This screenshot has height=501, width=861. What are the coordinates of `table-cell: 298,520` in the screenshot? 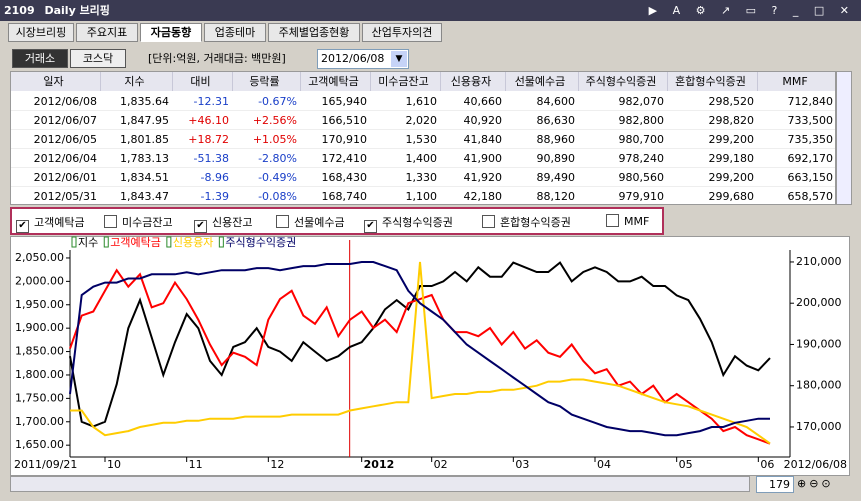 It's located at (713, 101).